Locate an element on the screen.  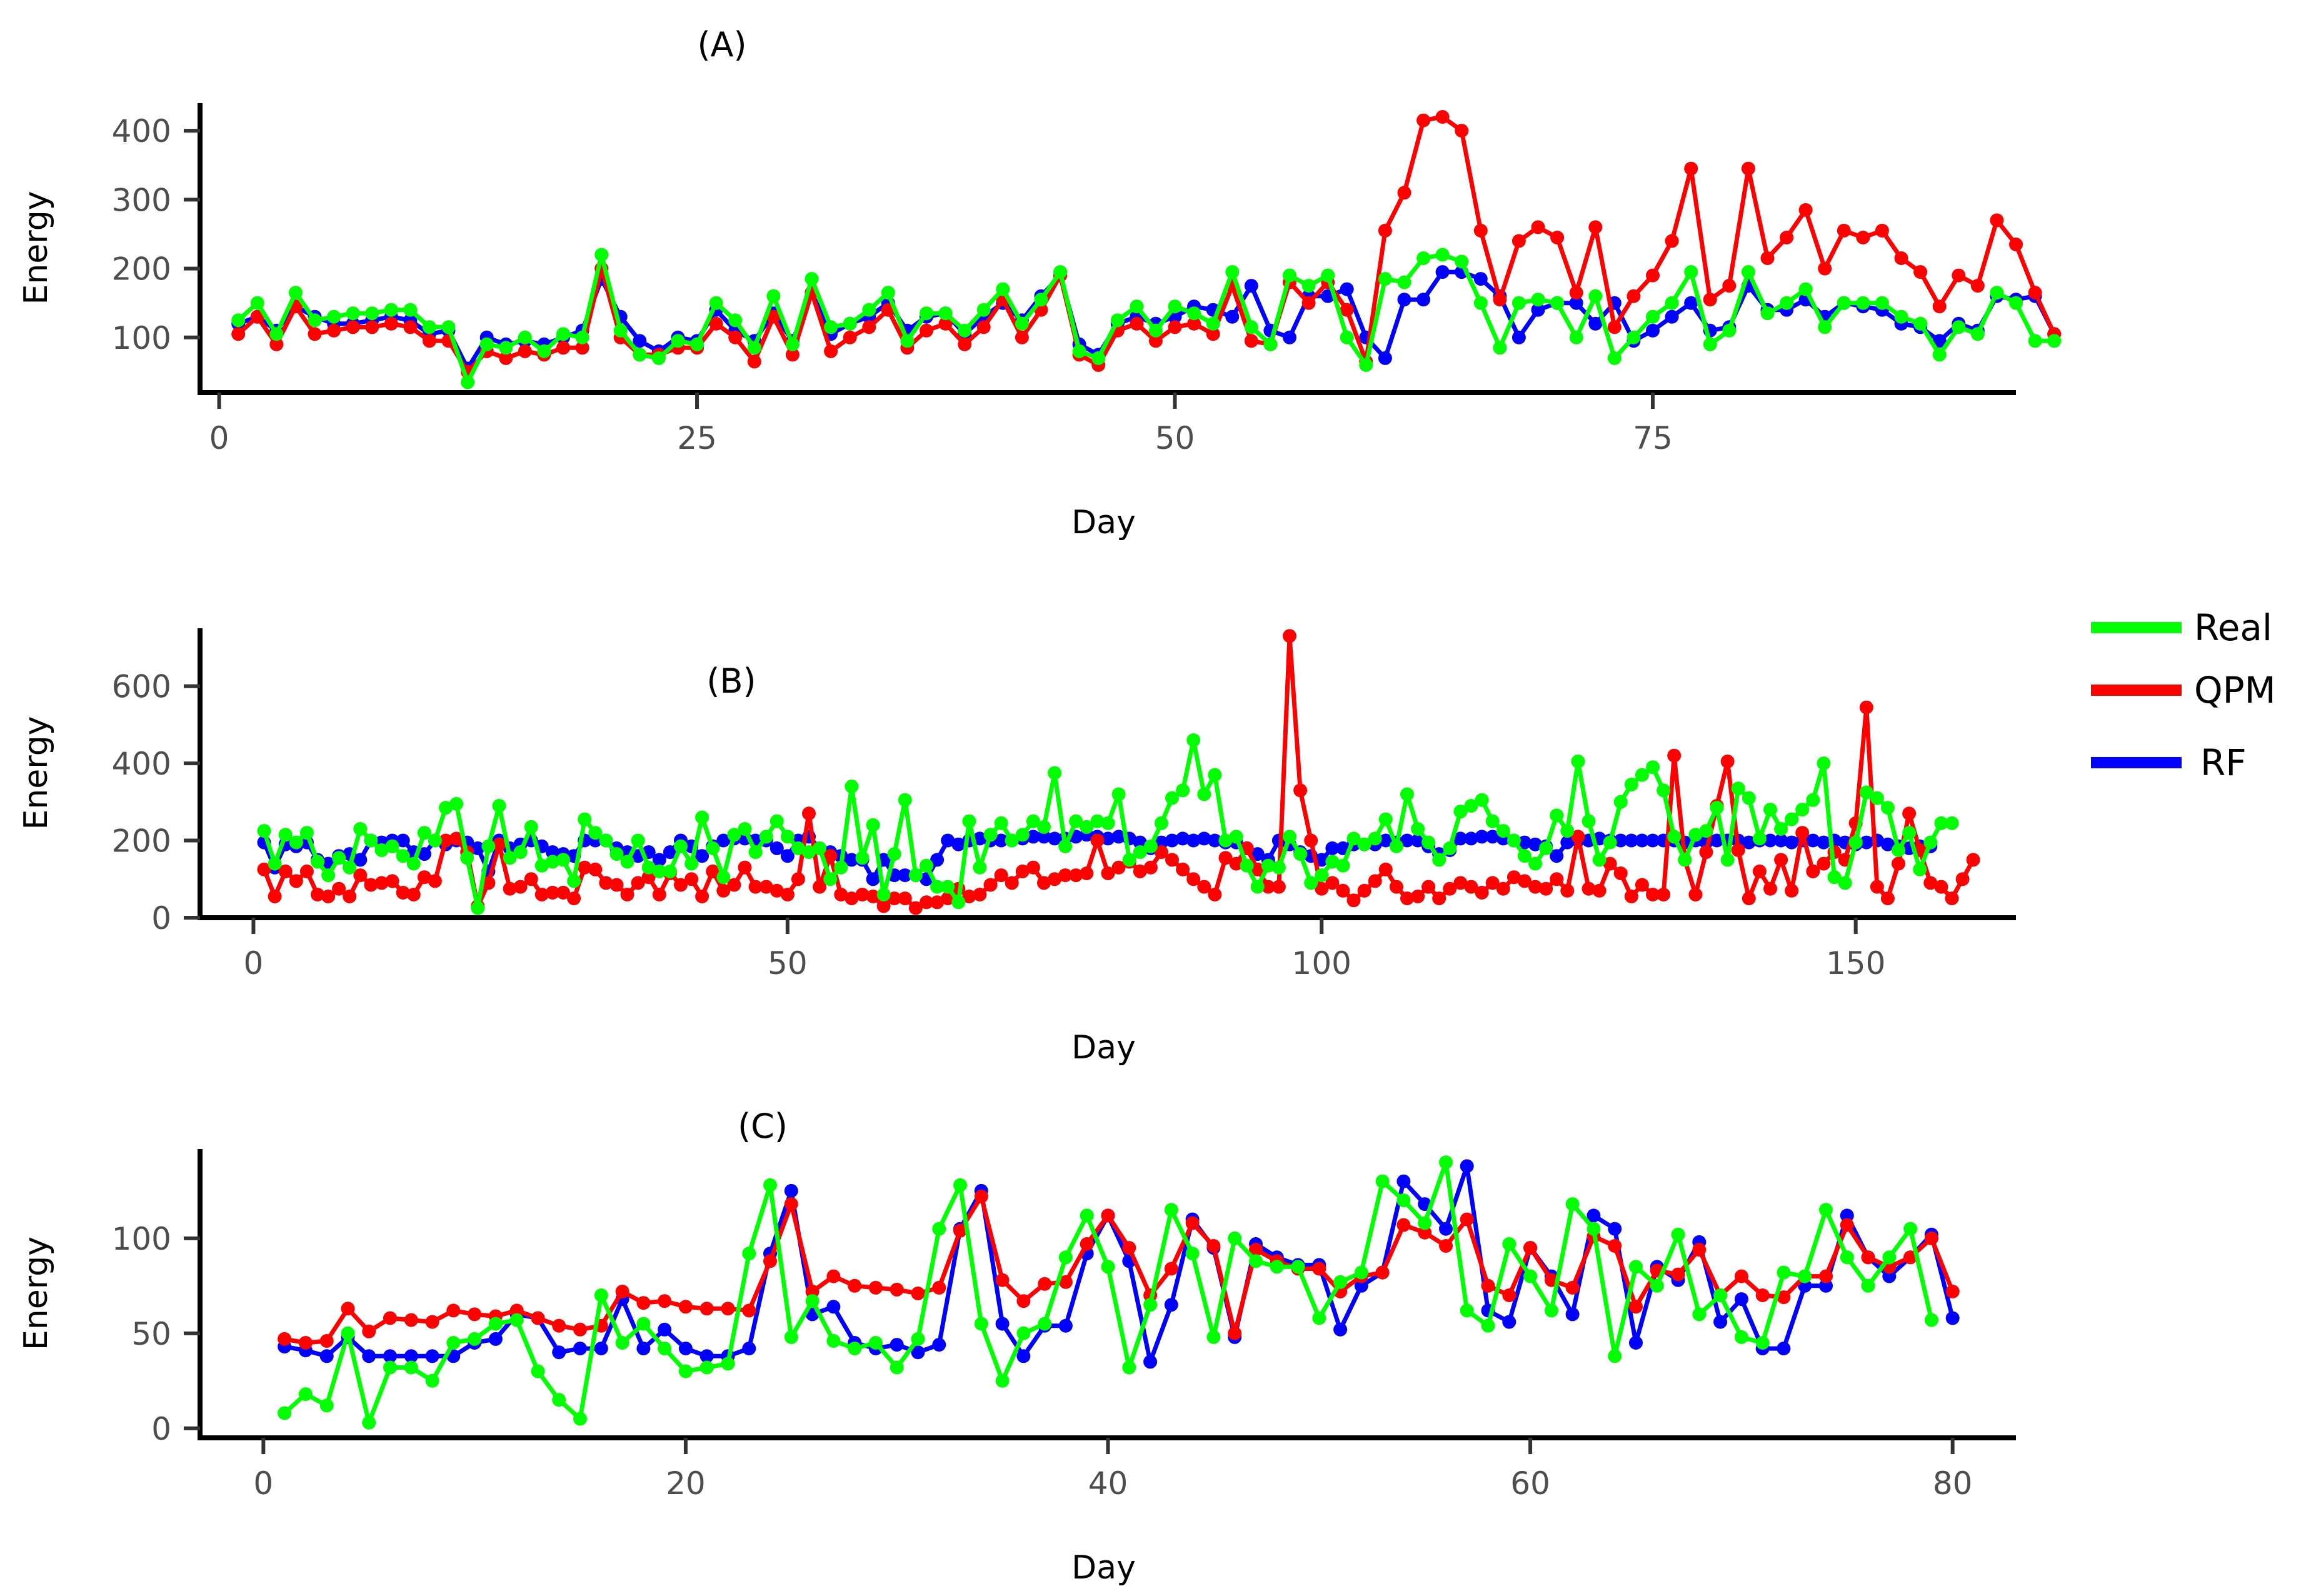
x-tick-label: 60 is located at coordinates (1530, 1483).